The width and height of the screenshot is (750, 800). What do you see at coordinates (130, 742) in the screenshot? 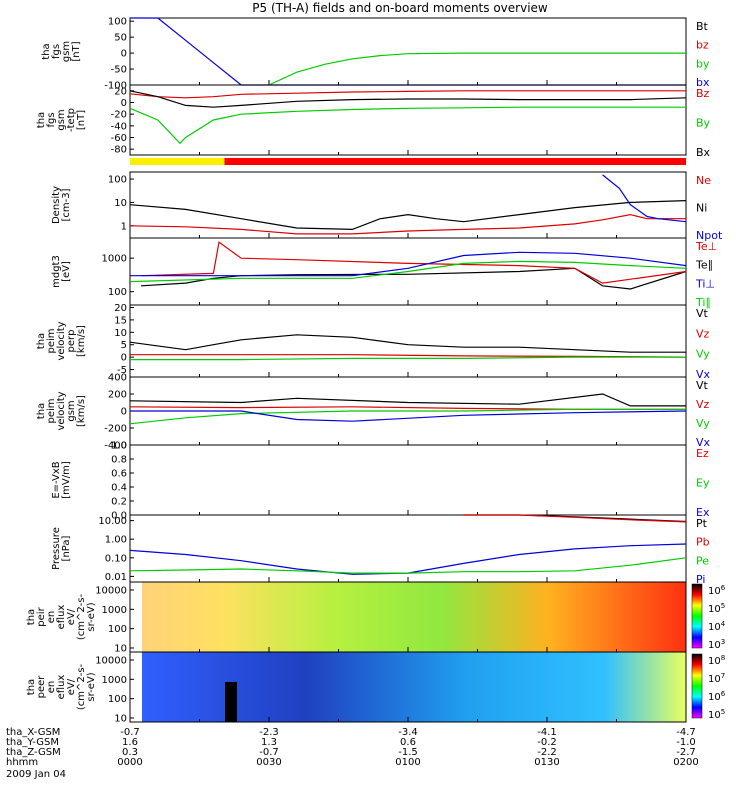
I see `footer-value: 1.6` at bounding box center [130, 742].